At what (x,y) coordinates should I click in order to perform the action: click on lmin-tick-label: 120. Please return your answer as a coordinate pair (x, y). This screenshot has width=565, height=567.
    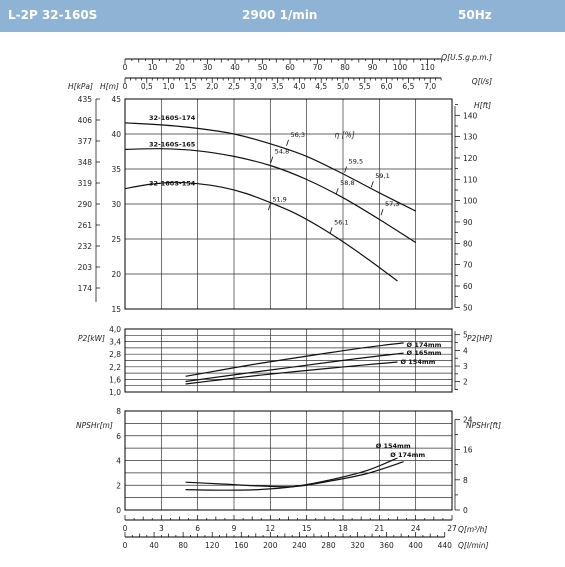
    Looking at the image, I should click on (212, 545).